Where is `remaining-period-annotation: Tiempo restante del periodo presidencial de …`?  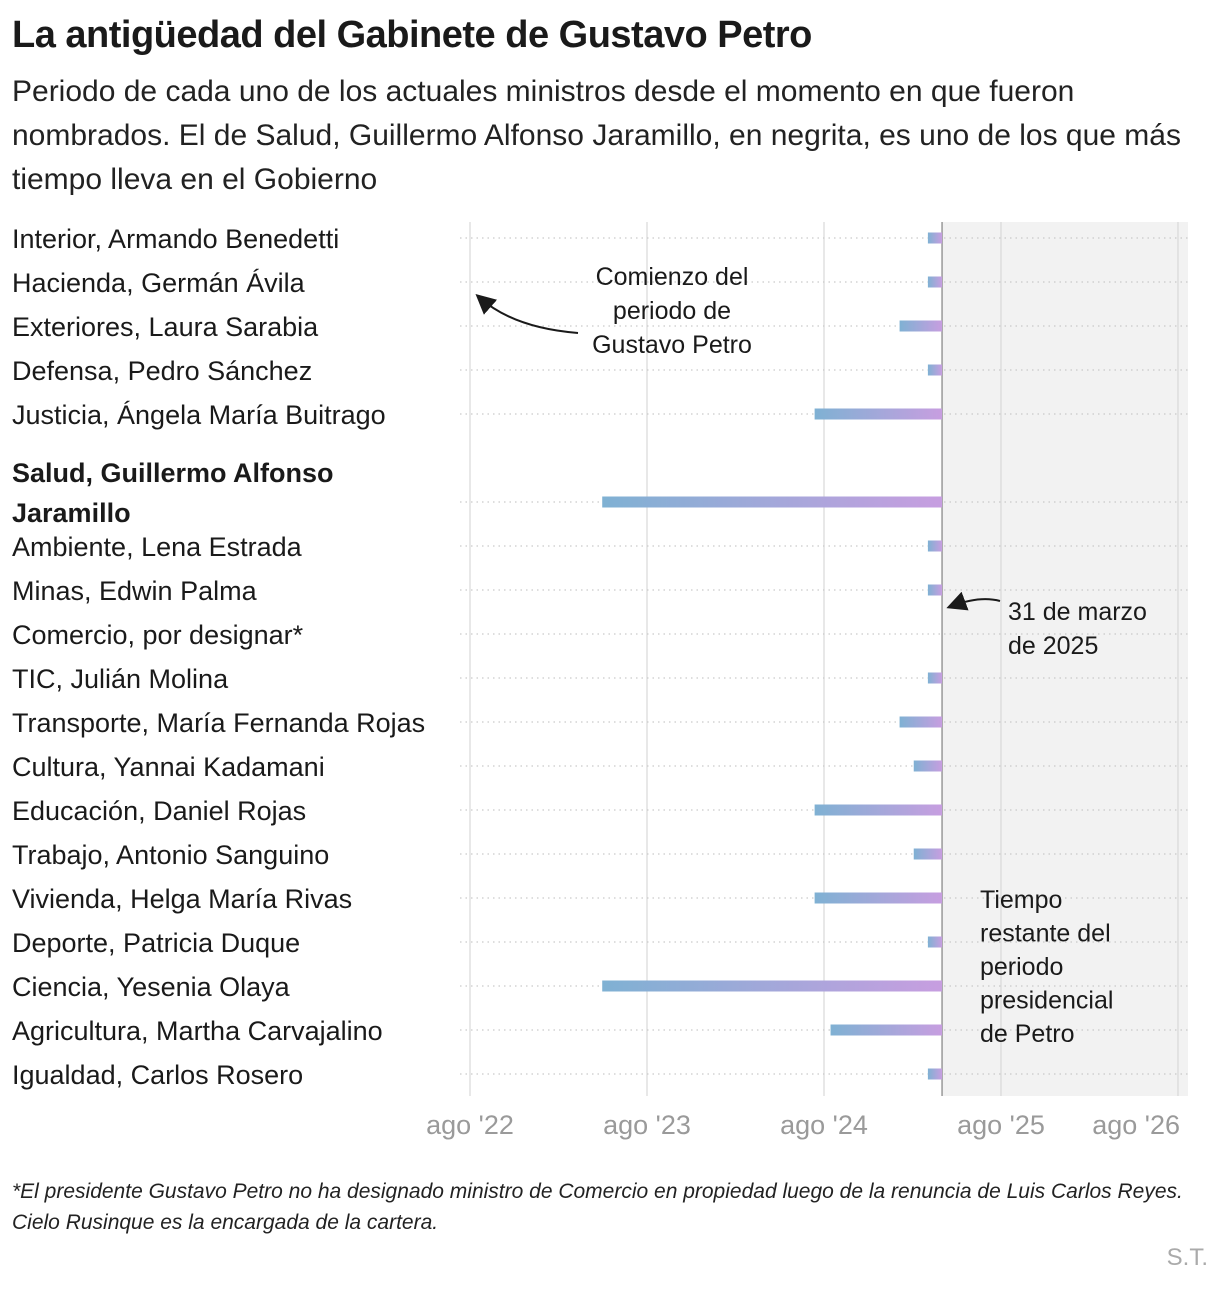
remaining-period-annotation: Tiempo restante del periodo presidencial de … is located at coordinates (1046, 967).